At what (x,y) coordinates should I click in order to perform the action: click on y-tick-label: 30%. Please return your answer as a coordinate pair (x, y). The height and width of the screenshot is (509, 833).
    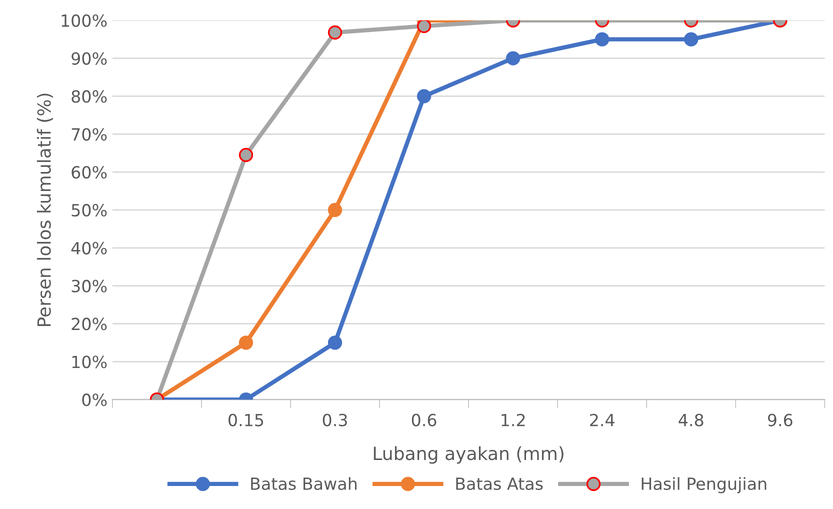
    Looking at the image, I should click on (89, 286).